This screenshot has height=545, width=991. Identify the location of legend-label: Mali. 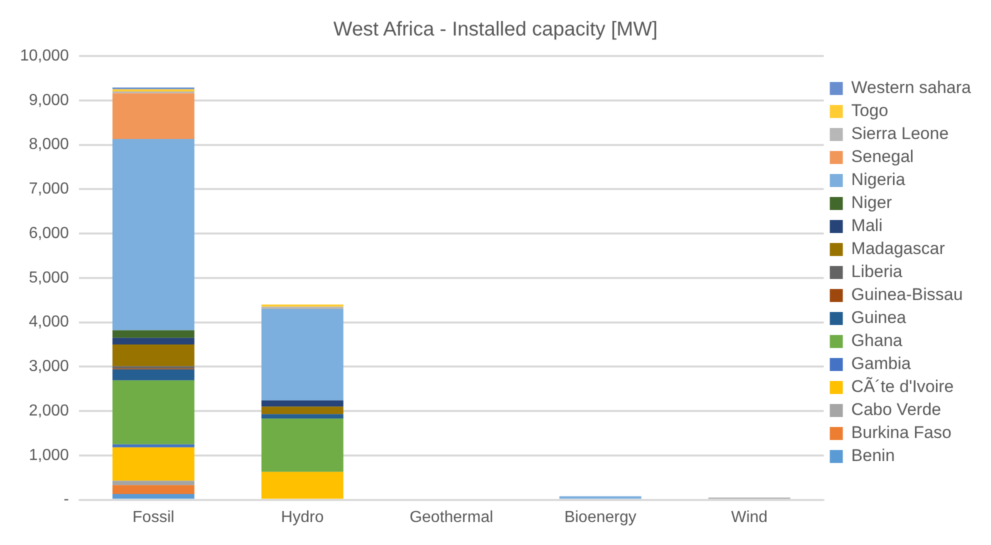
(866, 226).